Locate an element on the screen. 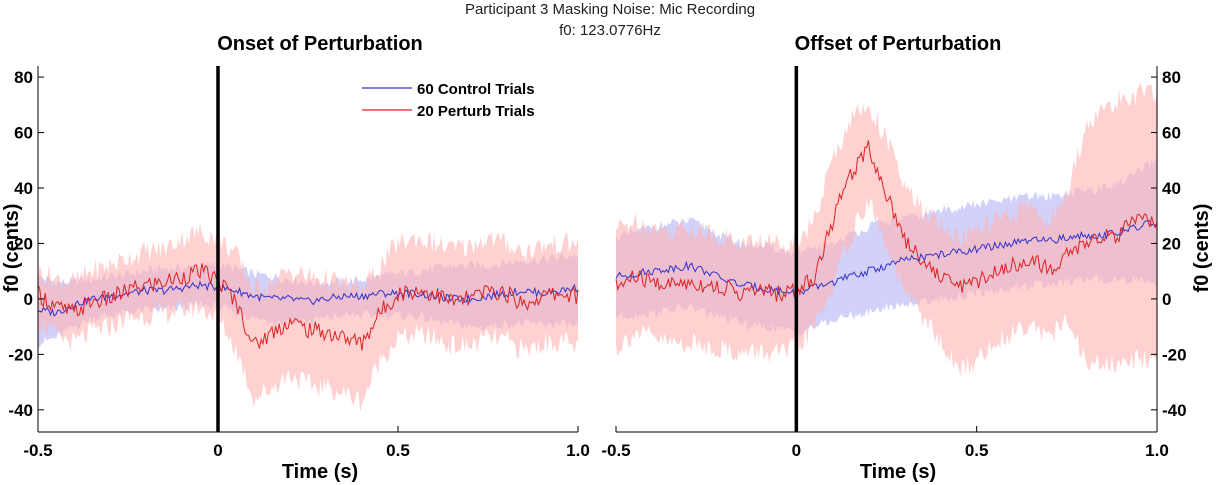  offset-y-tick-label: 60 is located at coordinates (1171, 133).